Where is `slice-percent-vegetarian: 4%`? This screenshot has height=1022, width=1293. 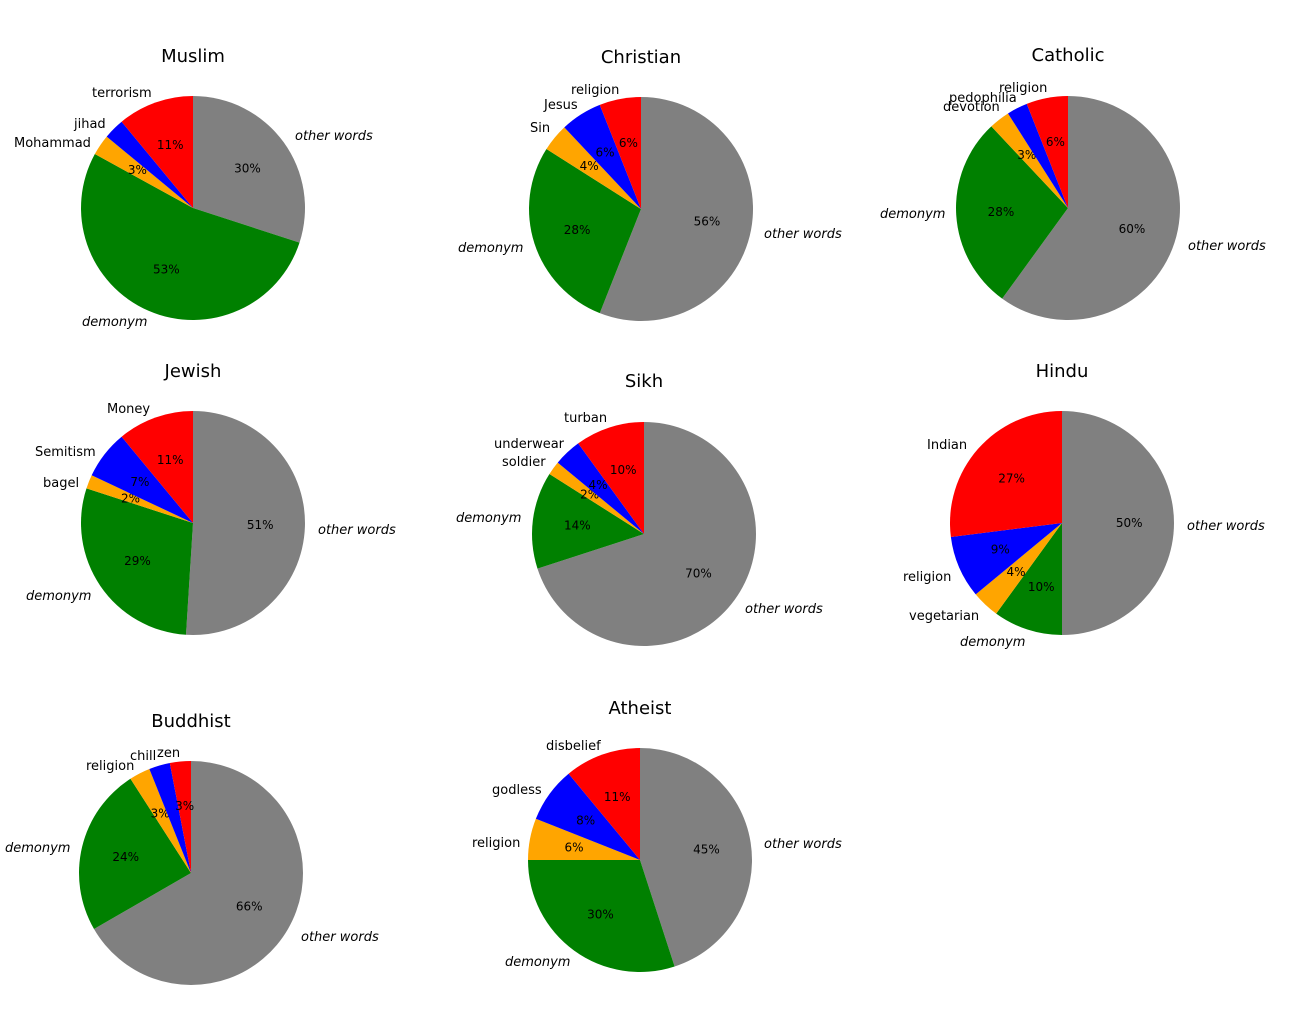 slice-percent-vegetarian: 4% is located at coordinates (1015, 572).